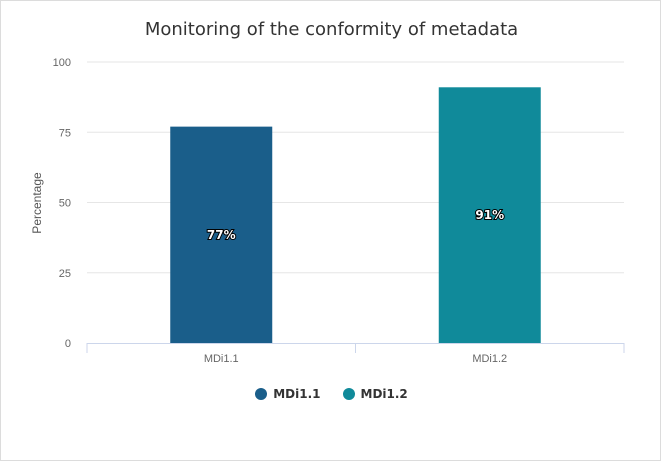 The image size is (661, 462). What do you see at coordinates (331, 29) in the screenshot?
I see `chart-title: Monitoring of the conformity of metadata` at bounding box center [331, 29].